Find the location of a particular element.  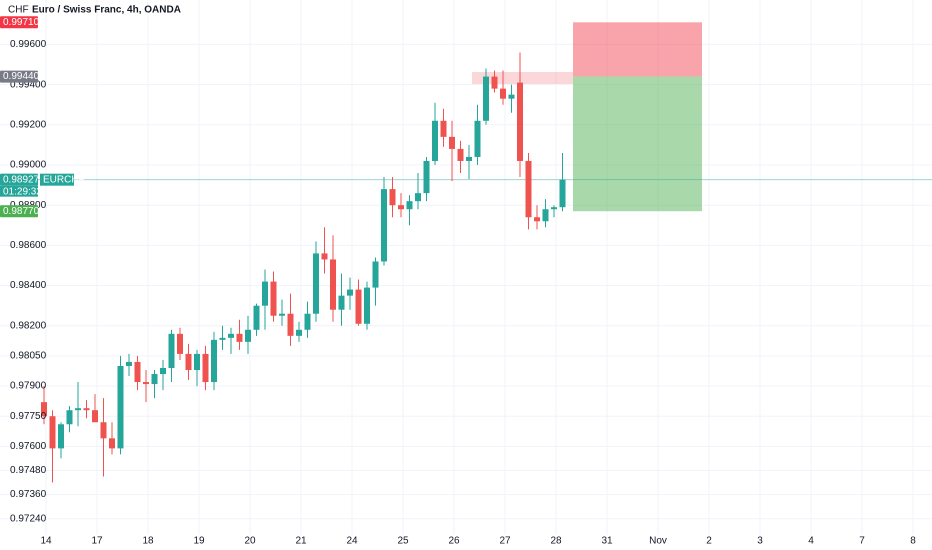

x-tick-label: 28 is located at coordinates (556, 541).